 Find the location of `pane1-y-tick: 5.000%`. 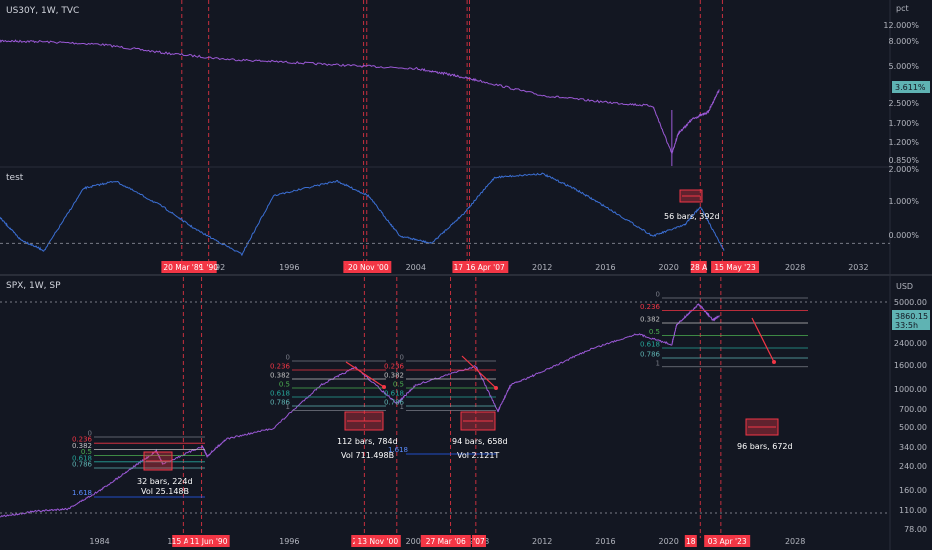

pane1-y-tick: 5.000% is located at coordinates (903, 66).